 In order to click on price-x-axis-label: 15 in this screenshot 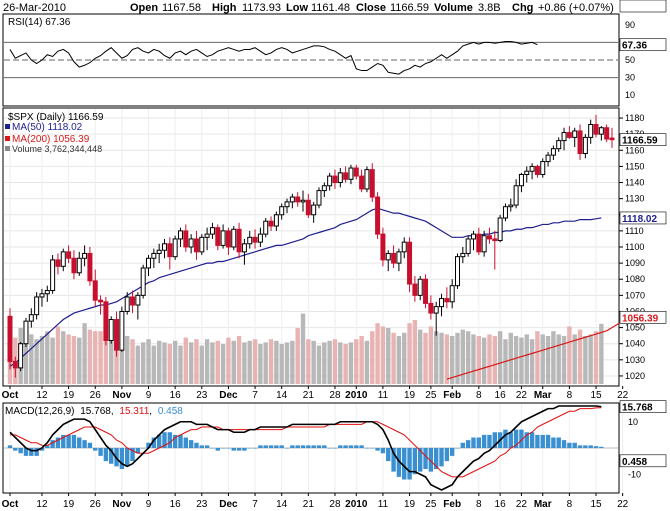, I will do `click(596, 395)`.